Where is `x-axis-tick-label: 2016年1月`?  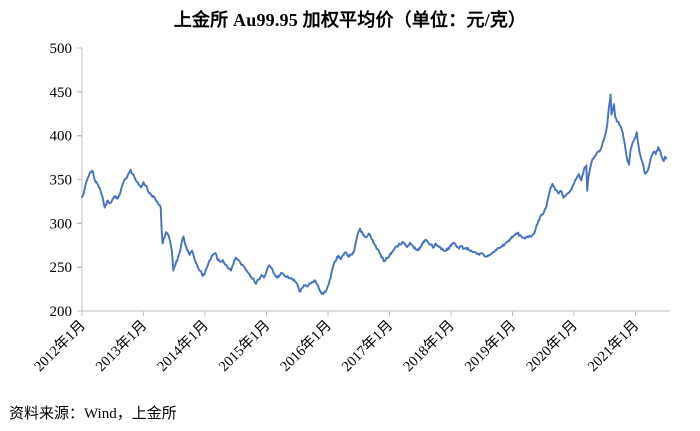
x-axis-tick-label: 2016年1月 is located at coordinates (306, 346).